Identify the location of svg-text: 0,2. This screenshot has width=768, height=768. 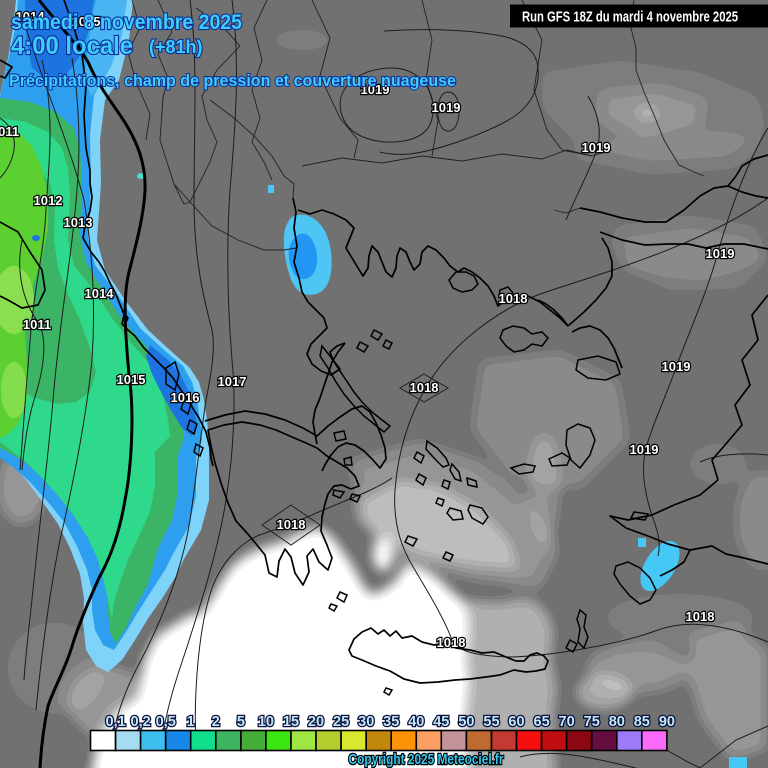
(141, 722).